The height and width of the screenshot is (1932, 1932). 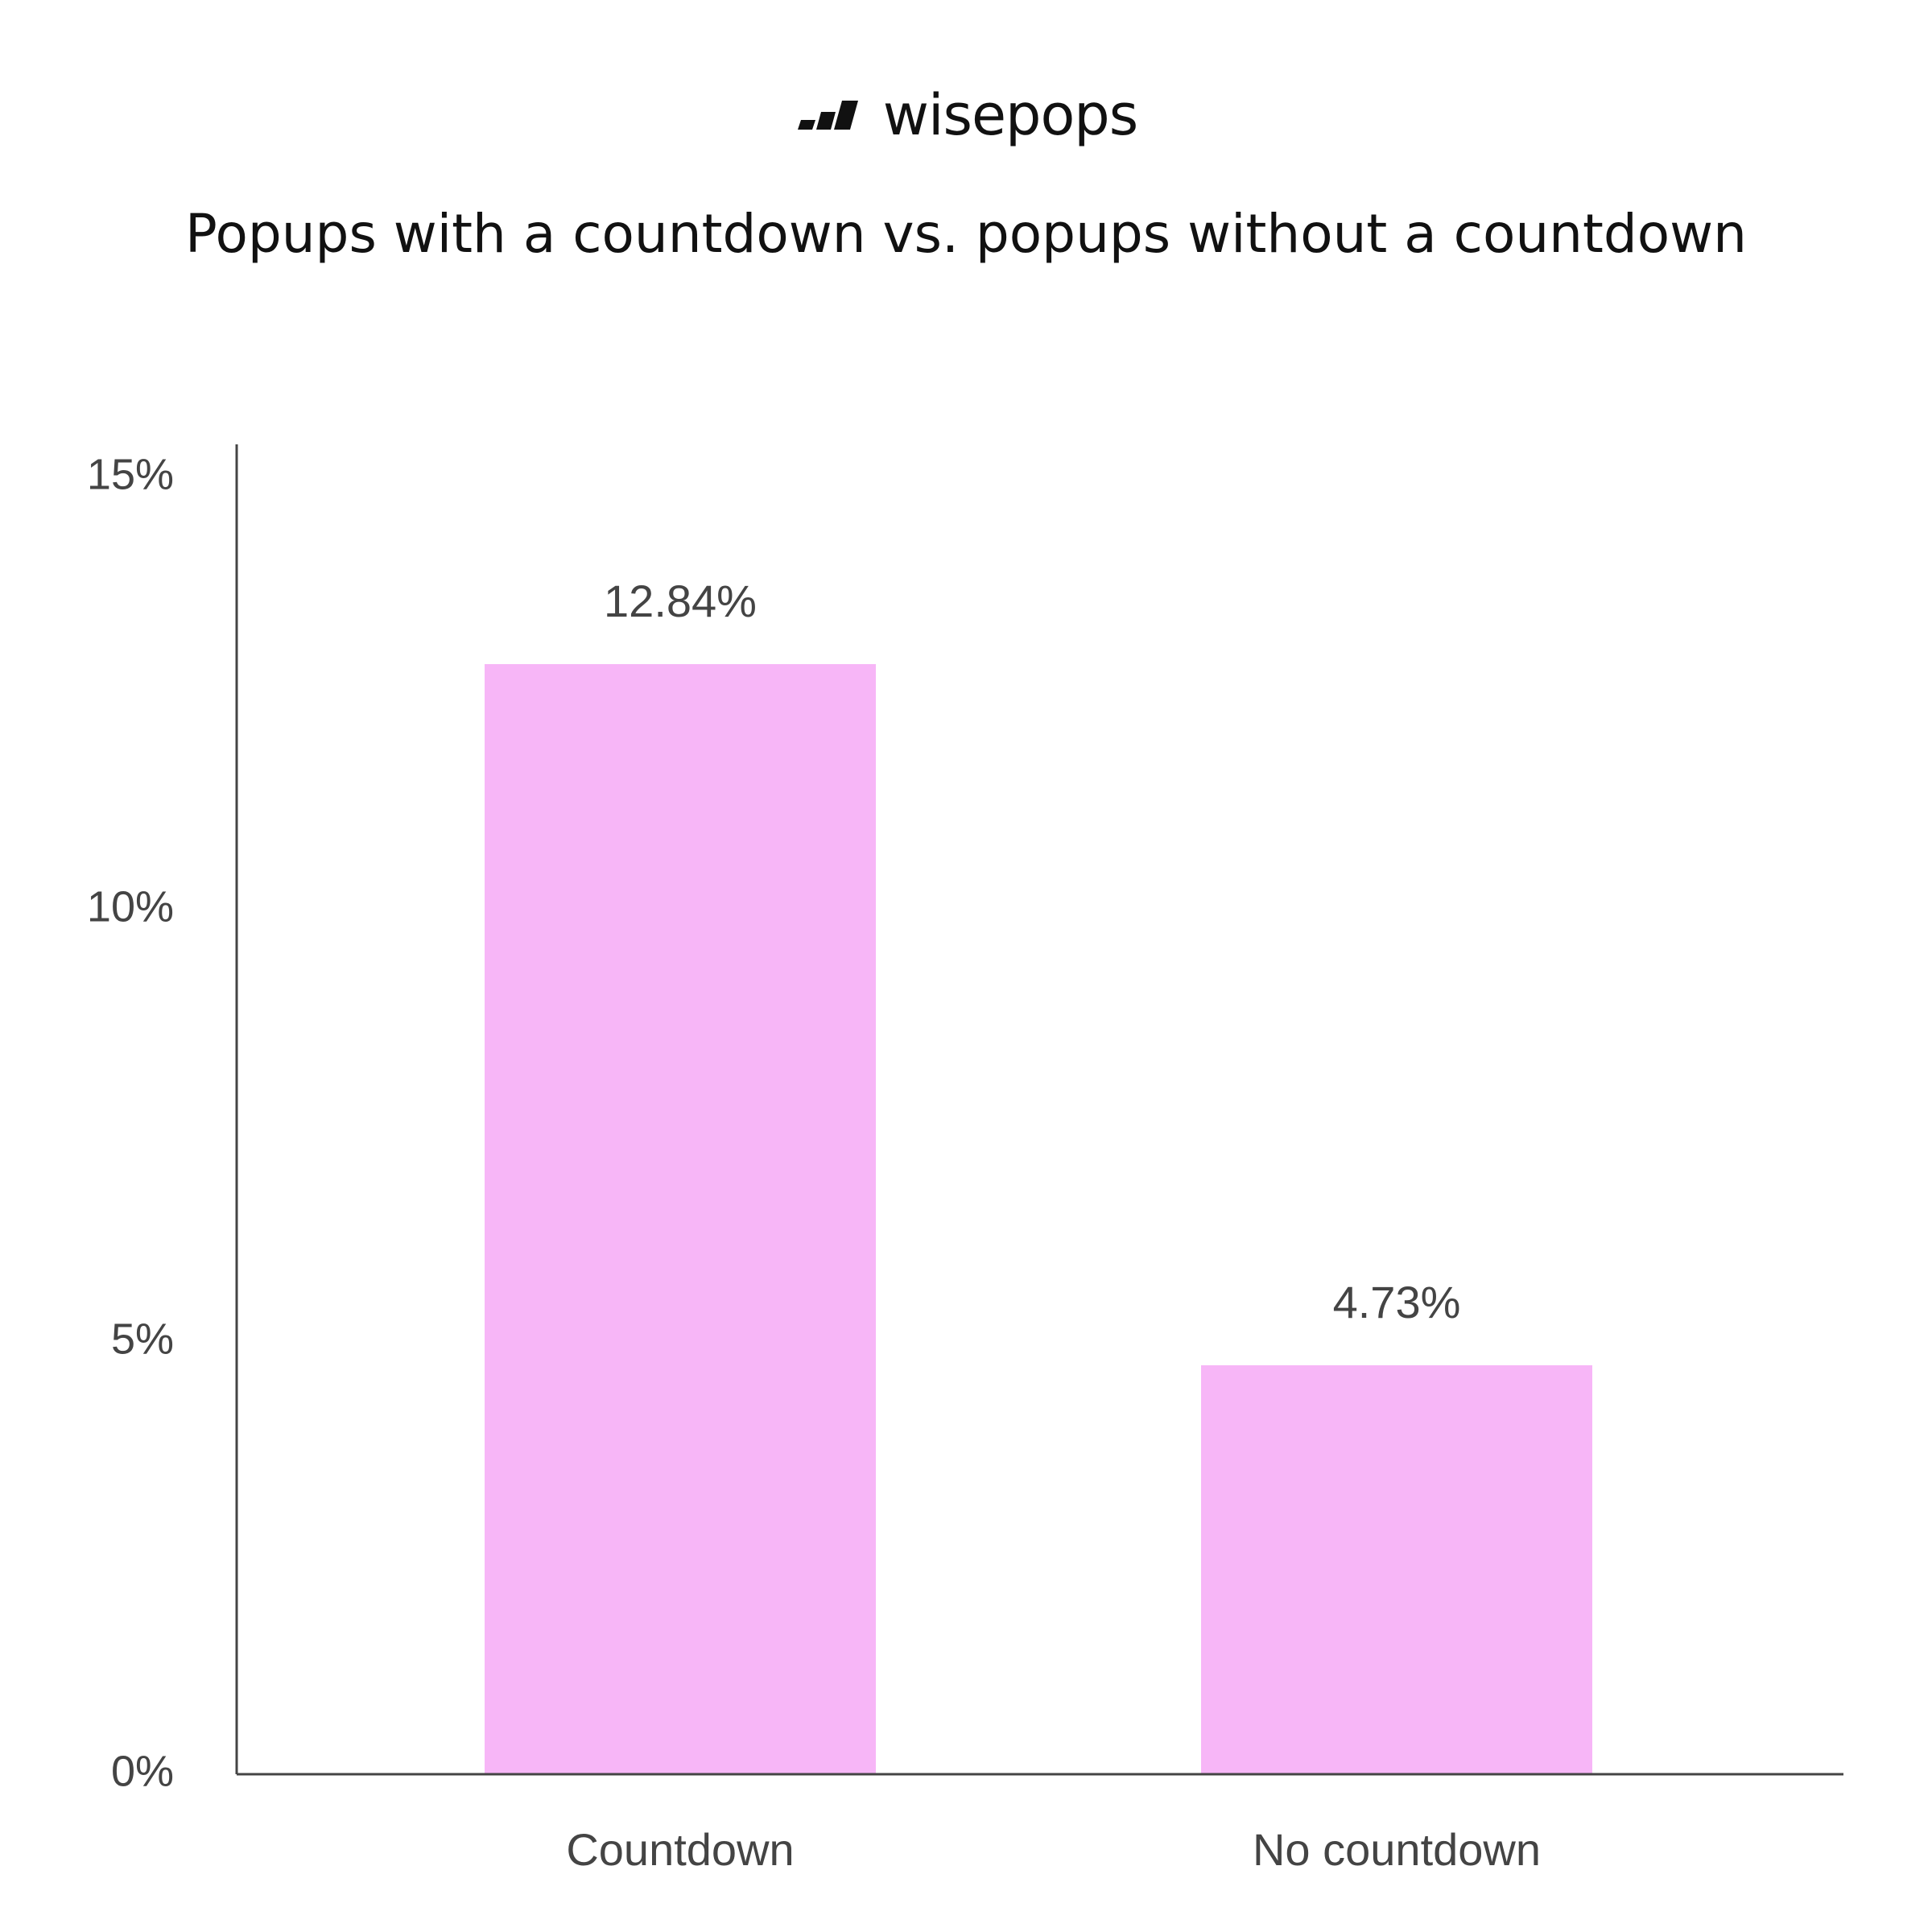 I want to click on x-category-label: No countdown, so click(x=1397, y=1850).